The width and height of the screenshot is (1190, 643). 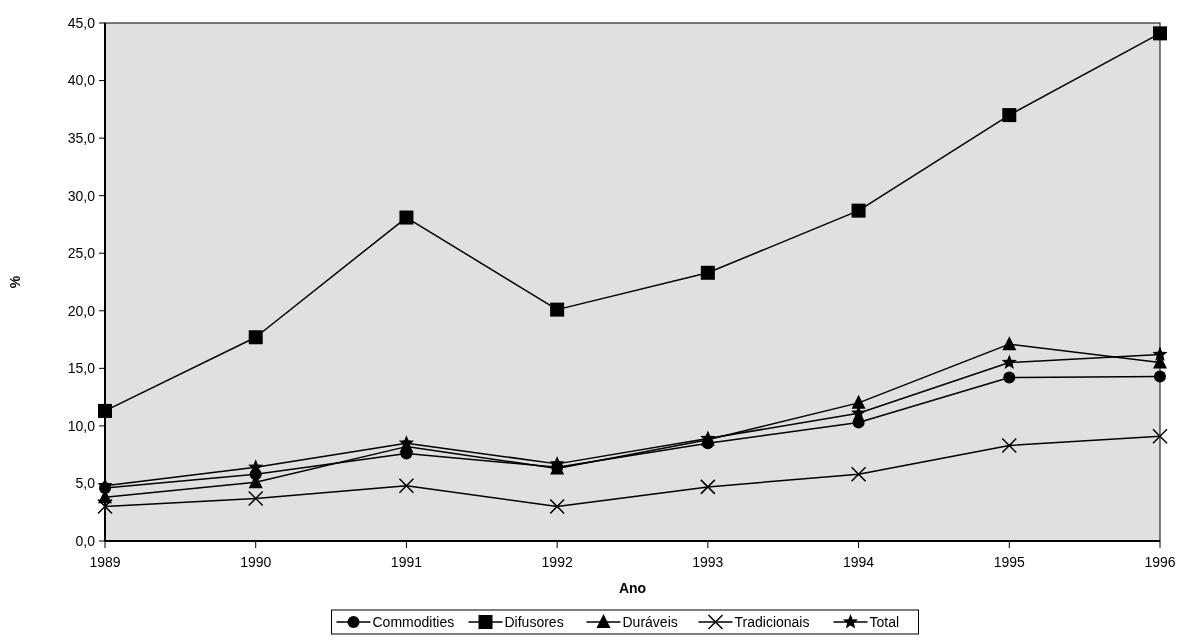 I want to click on x-tick-label: 1989, so click(x=105, y=562).